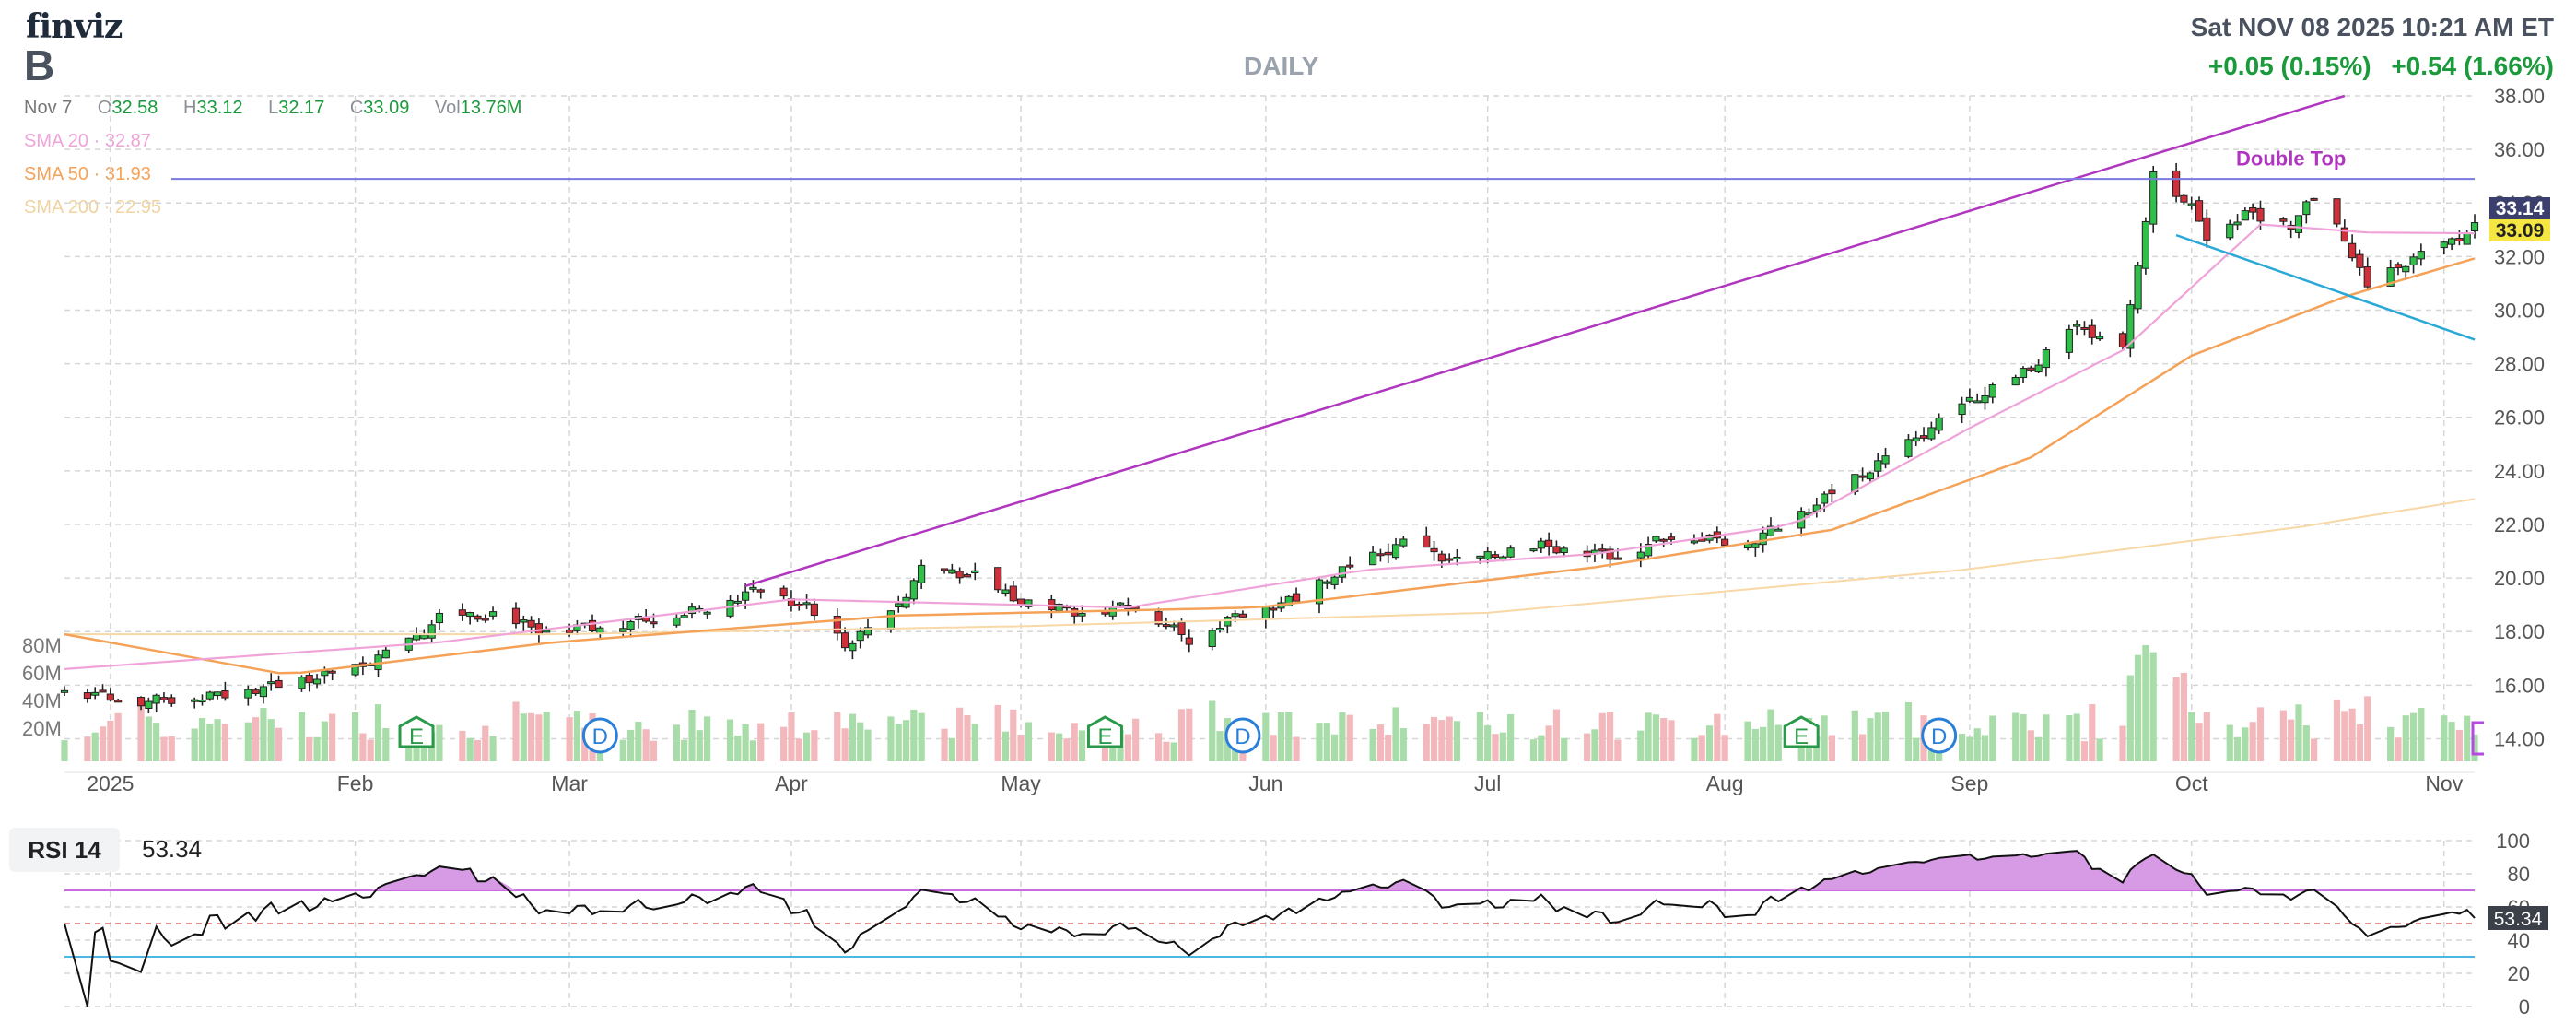 Image resolution: width=2576 pixels, height=1036 pixels. What do you see at coordinates (2519, 471) in the screenshot?
I see `price-tick-label: 24.00` at bounding box center [2519, 471].